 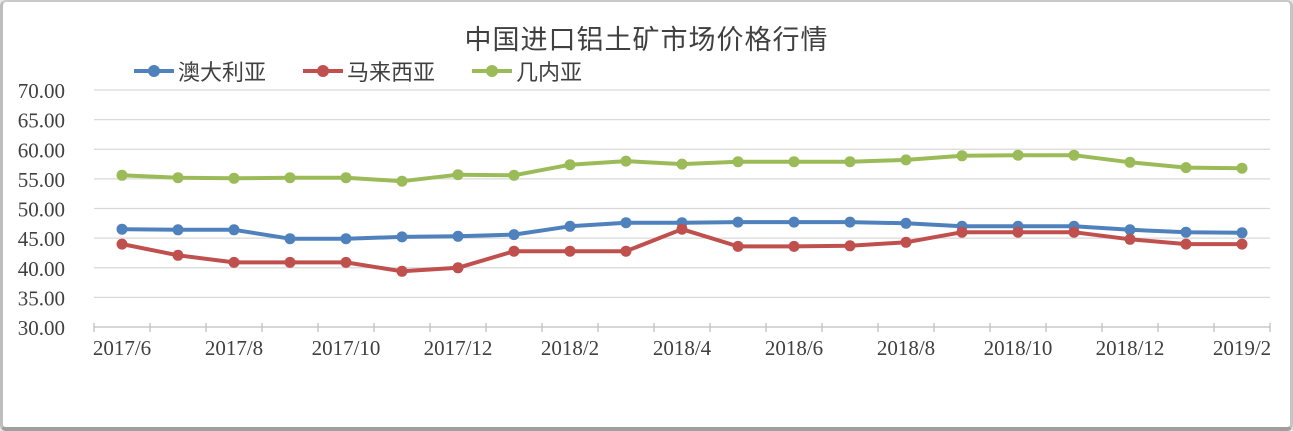 What do you see at coordinates (41, 239) in the screenshot?
I see `y-axis-tick-label: 45.00` at bounding box center [41, 239].